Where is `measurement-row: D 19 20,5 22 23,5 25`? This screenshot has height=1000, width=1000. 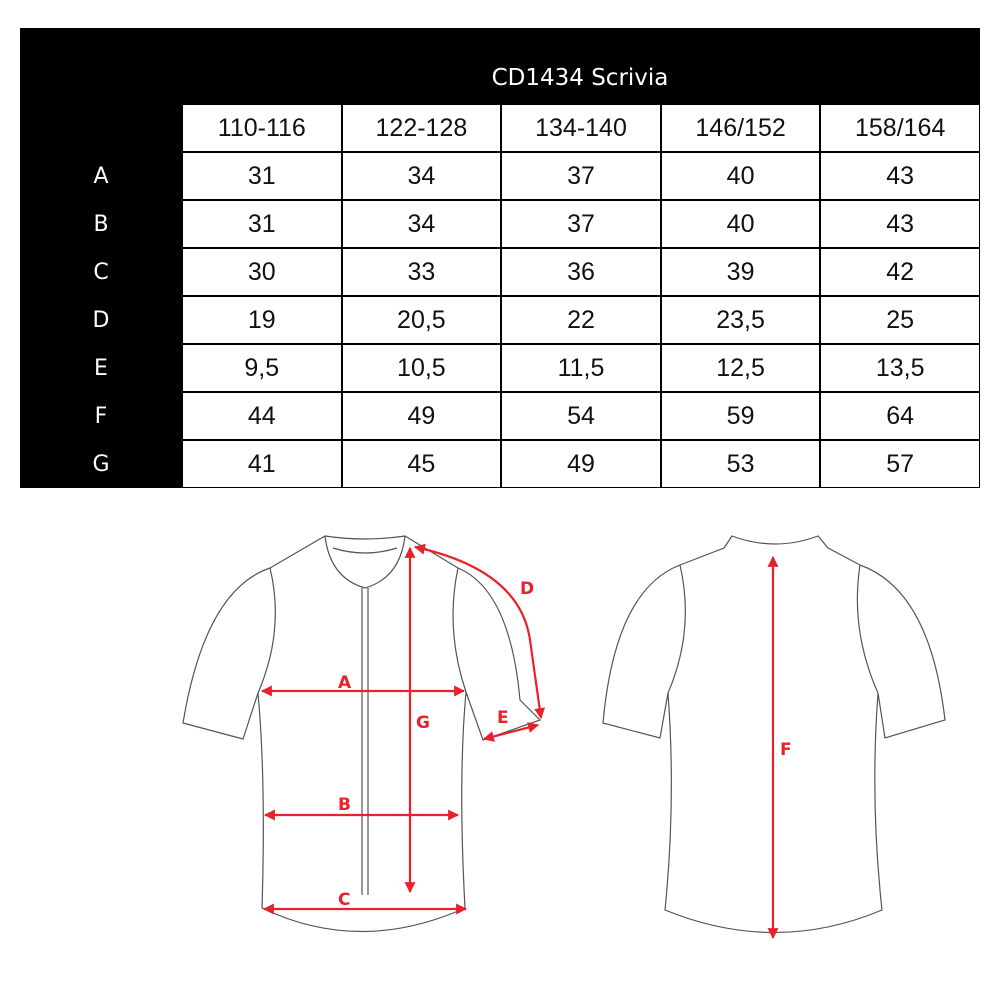 measurement-row: D 19 20,5 22 23,5 25 is located at coordinates (500, 320).